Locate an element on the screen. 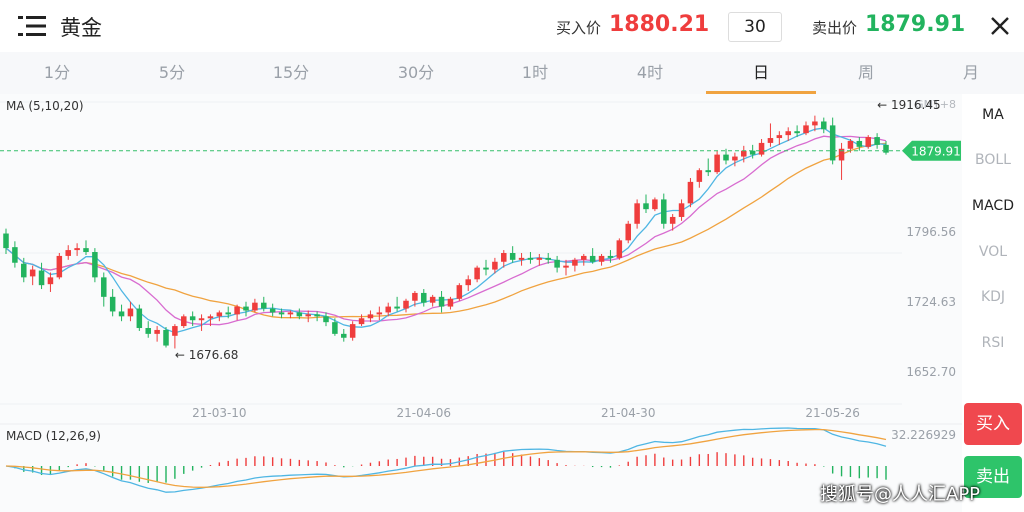 Image resolution: width=1024 pixels, height=512 pixels. current-price-tag is located at coordinates (931, 150).